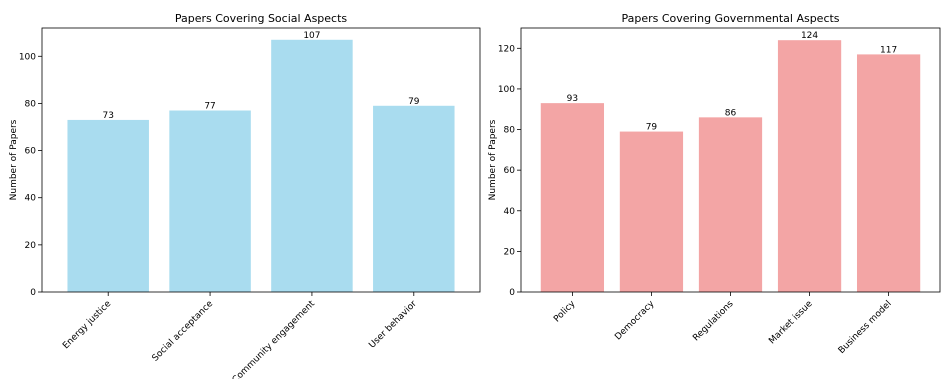 Image resolution: width=945 pixels, height=379 pixels. What do you see at coordinates (274, 339) in the screenshot?
I see `social-x-tick-label: Community engagement` at bounding box center [274, 339].